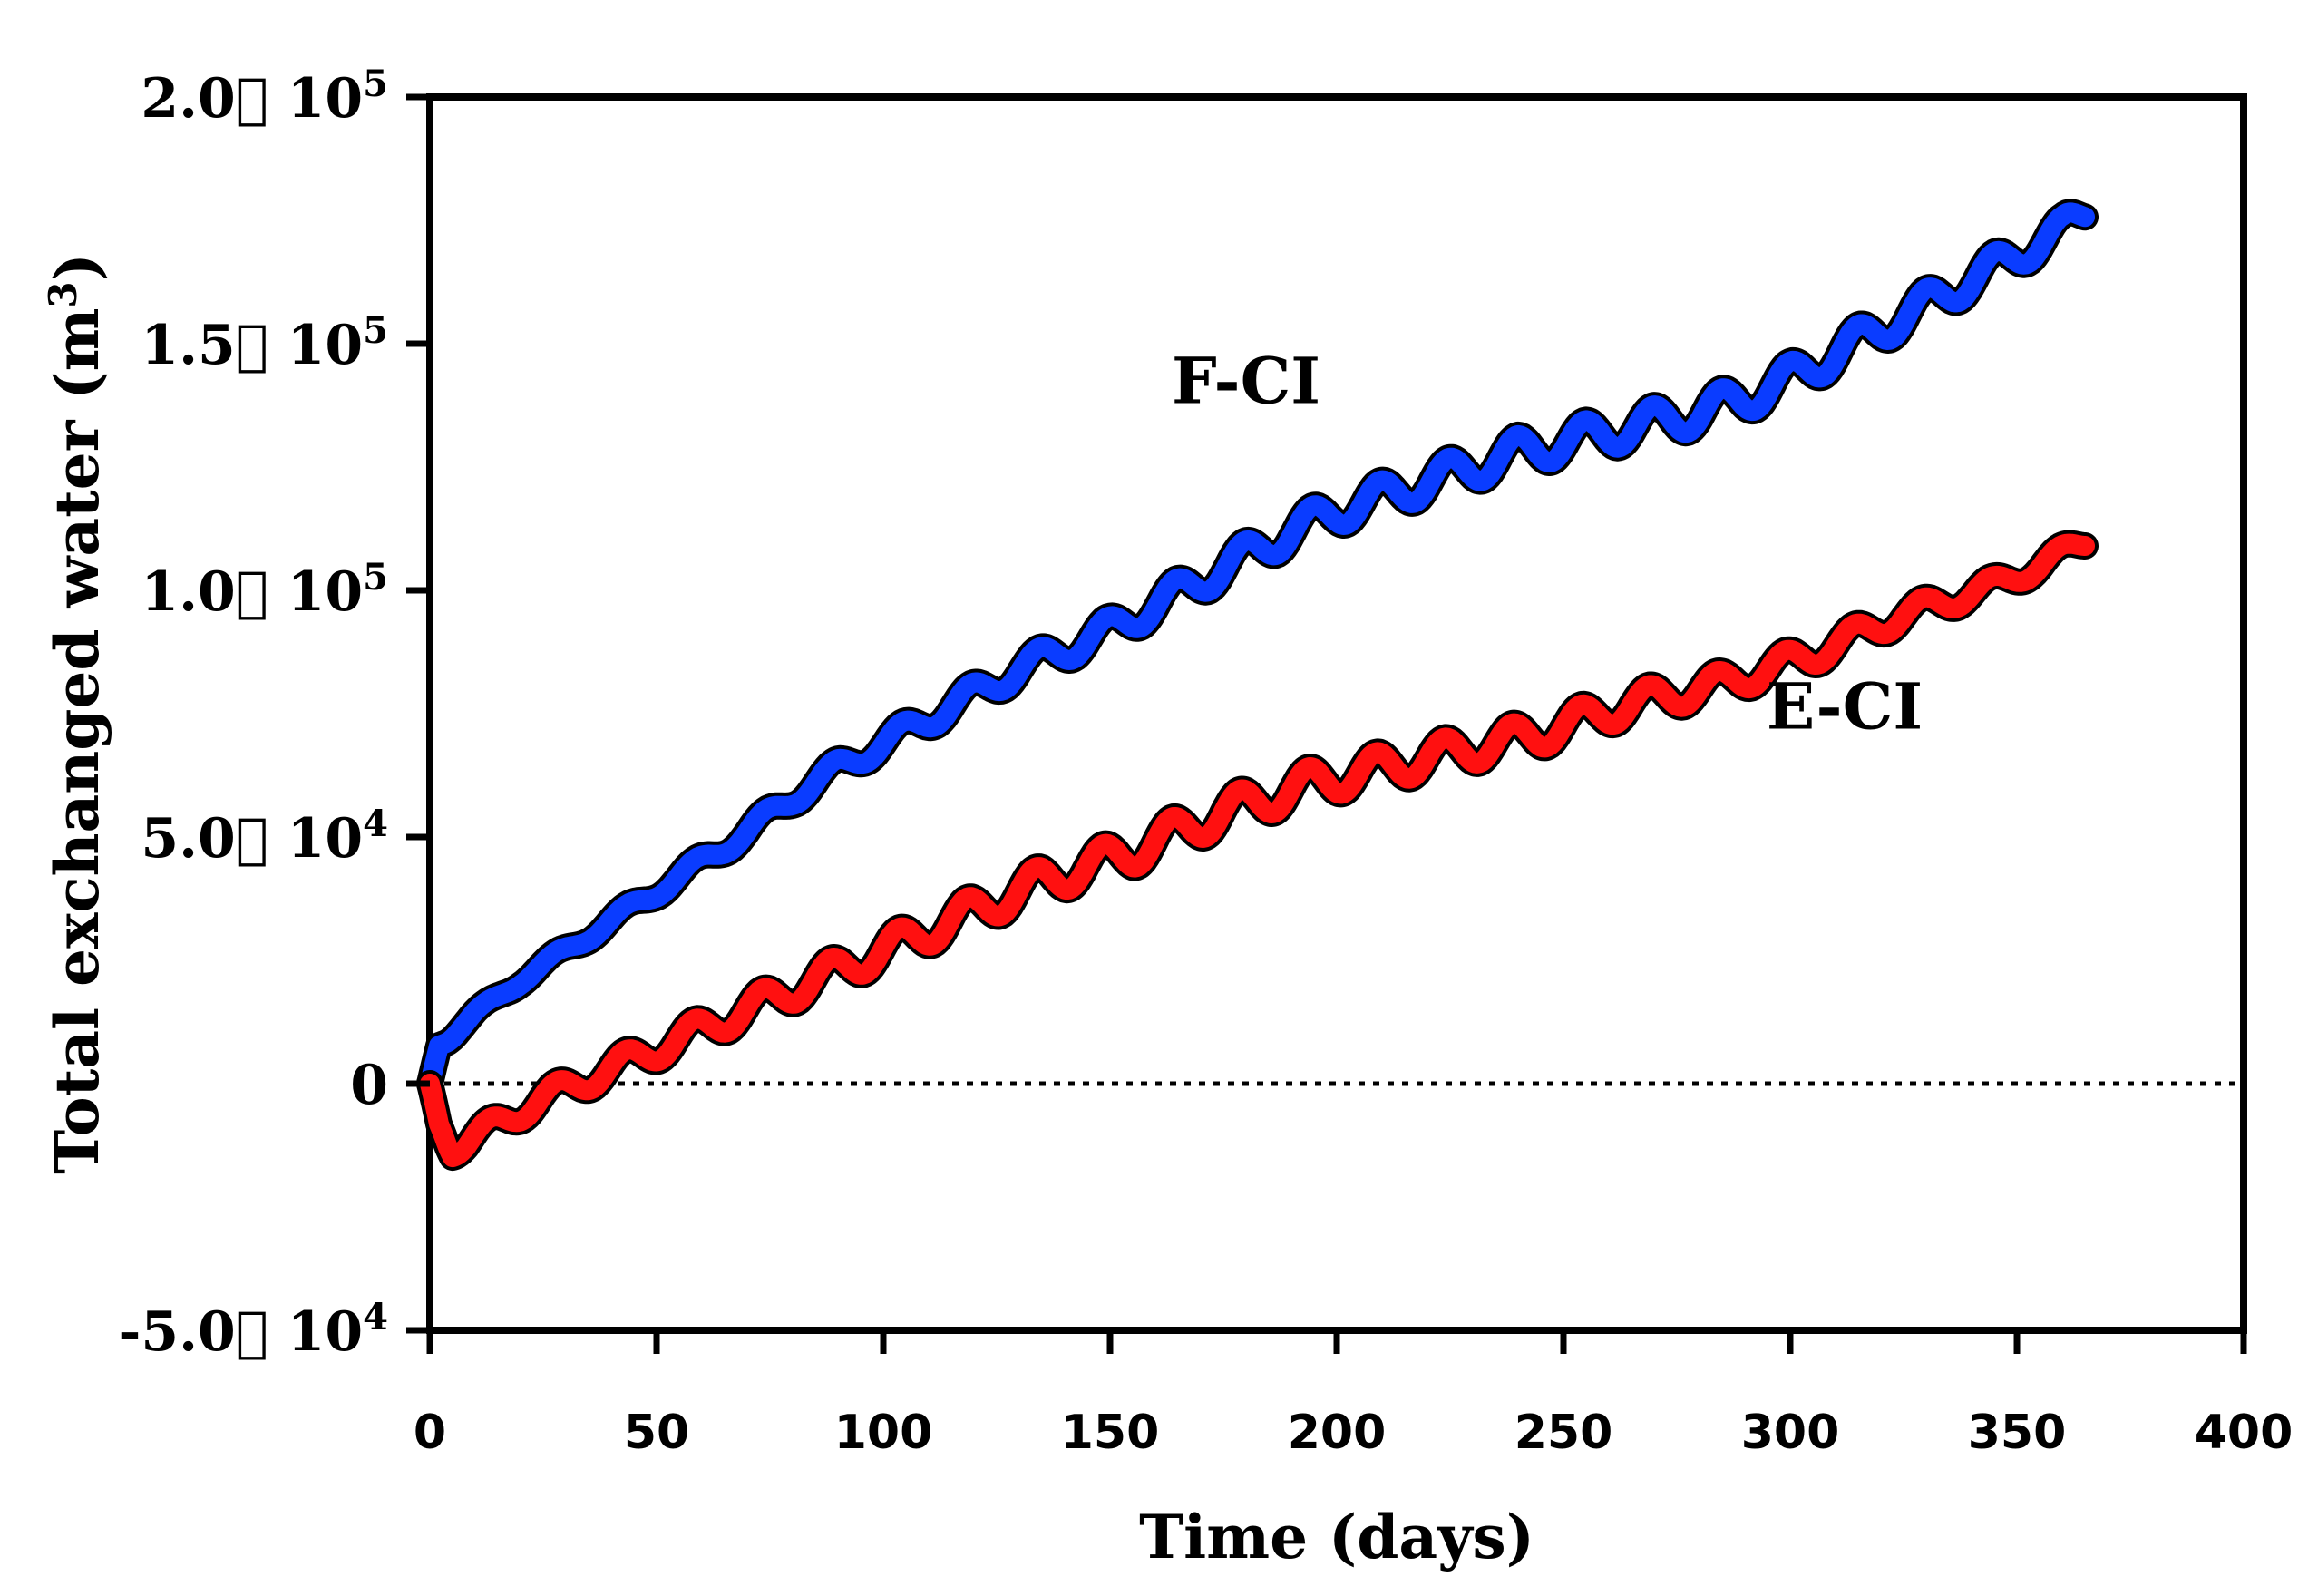 The height and width of the screenshot is (1596, 2318). I want to click on y-axis-label: Total exchanged water (m3), so click(77, 713).